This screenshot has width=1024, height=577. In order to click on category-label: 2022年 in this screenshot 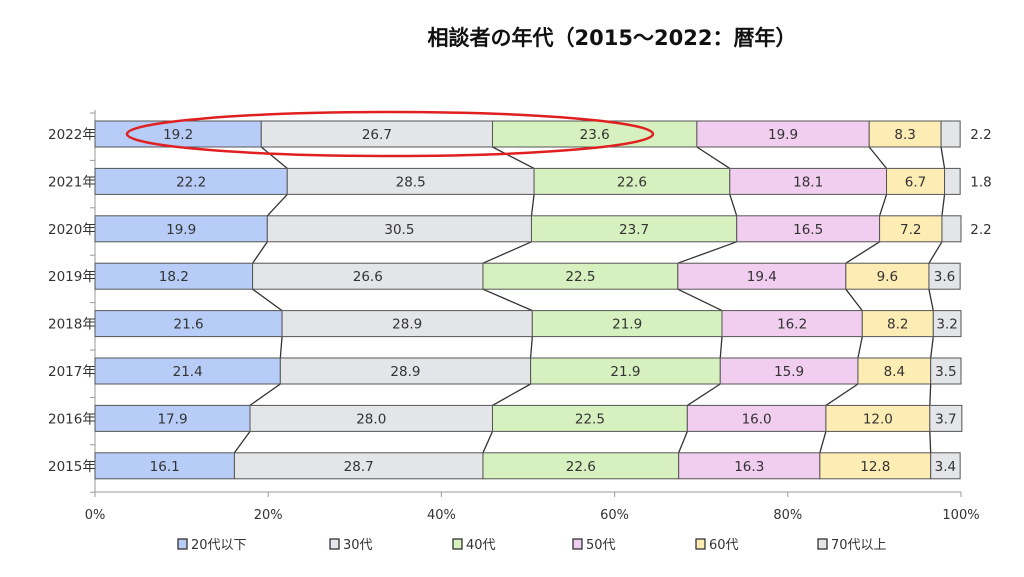, I will do `click(72, 135)`.